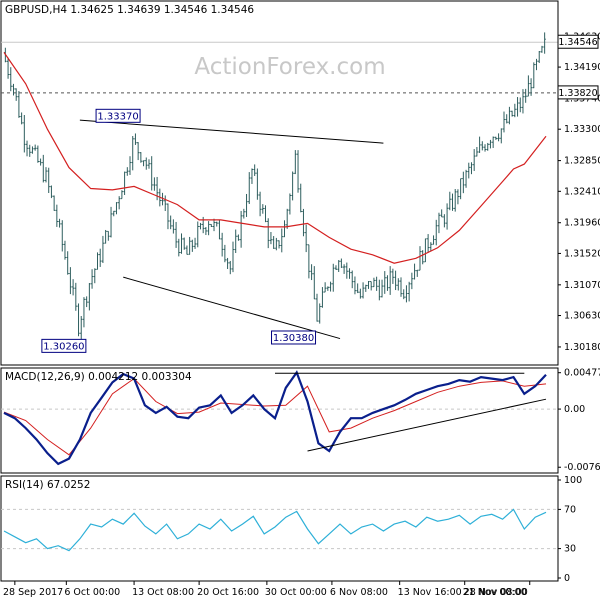 The height and width of the screenshot is (600, 600). Describe the element at coordinates (567, 578) in the screenshot. I see `rsi-tick-label: 0` at that location.